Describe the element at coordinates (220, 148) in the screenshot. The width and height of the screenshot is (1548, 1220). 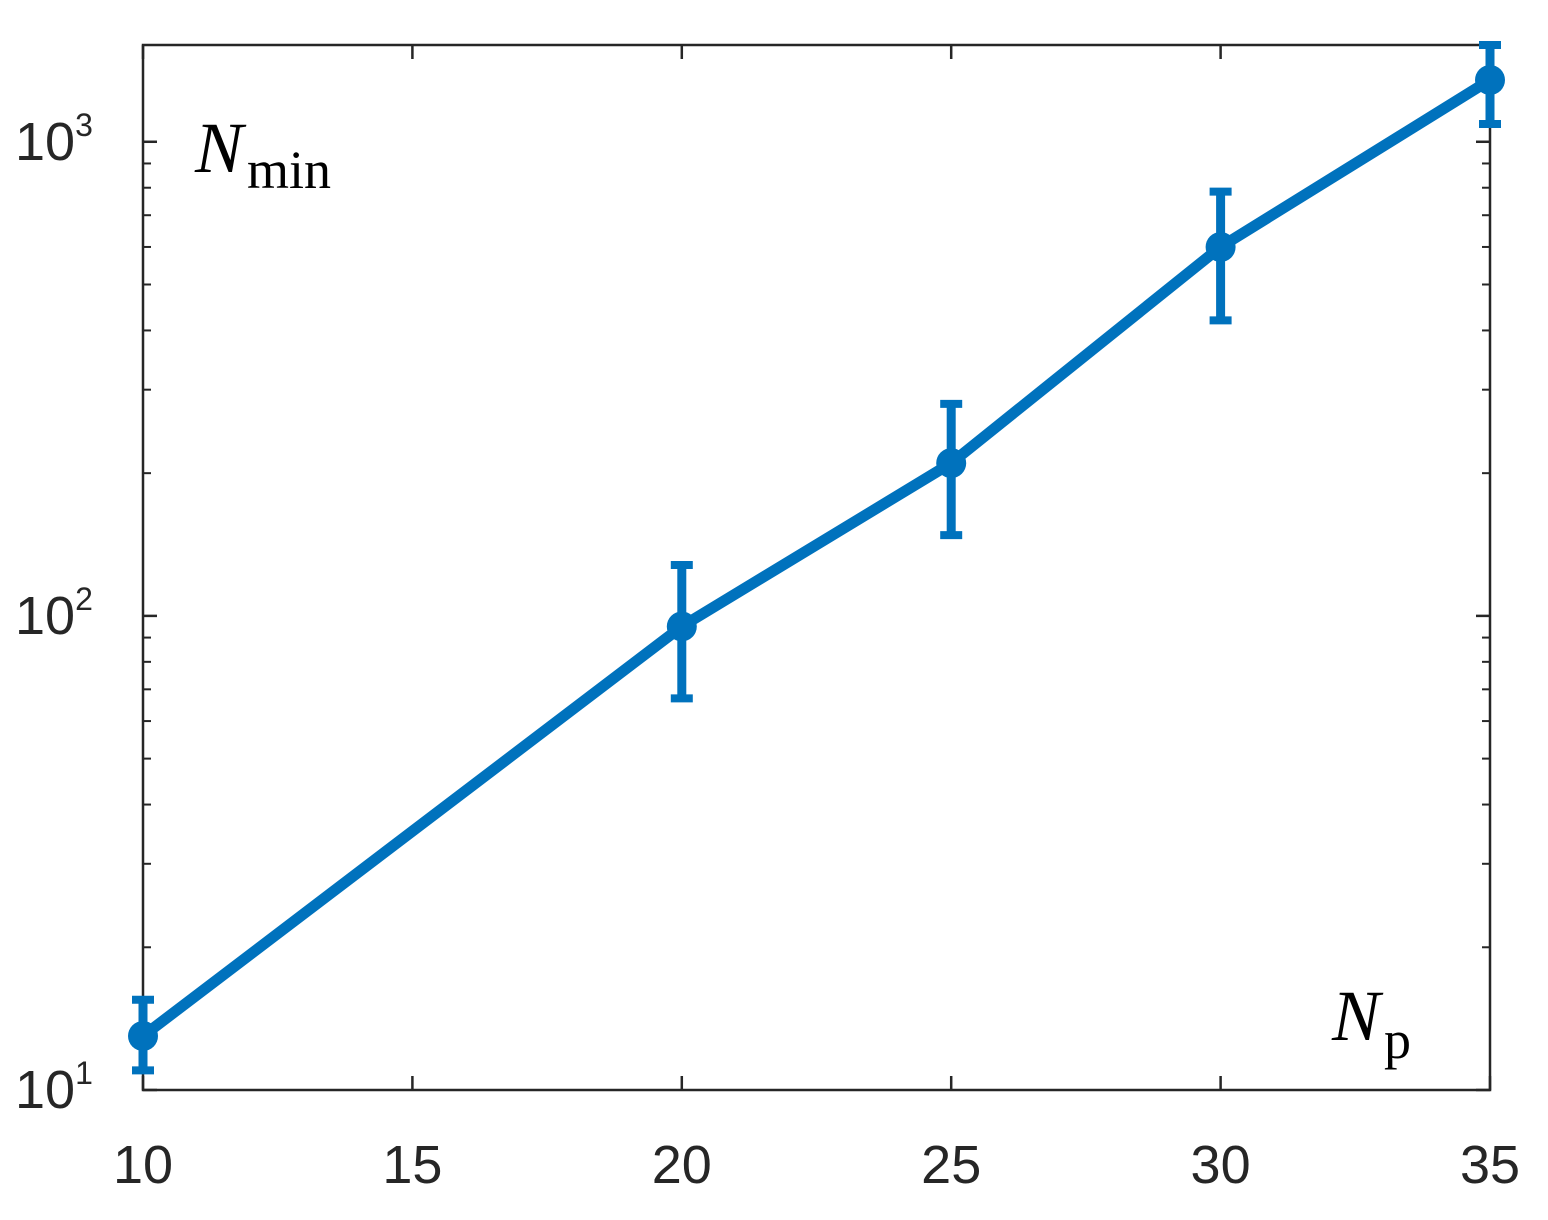
I see `y-axis-label-main: N` at that location.